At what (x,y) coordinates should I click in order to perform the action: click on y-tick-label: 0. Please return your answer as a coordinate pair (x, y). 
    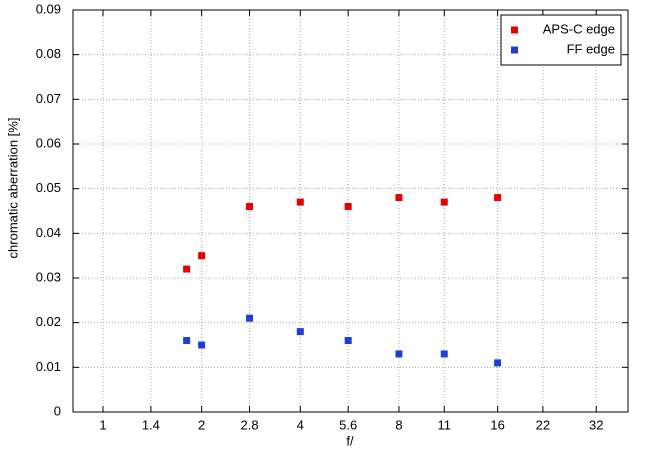
    Looking at the image, I should click on (57, 410).